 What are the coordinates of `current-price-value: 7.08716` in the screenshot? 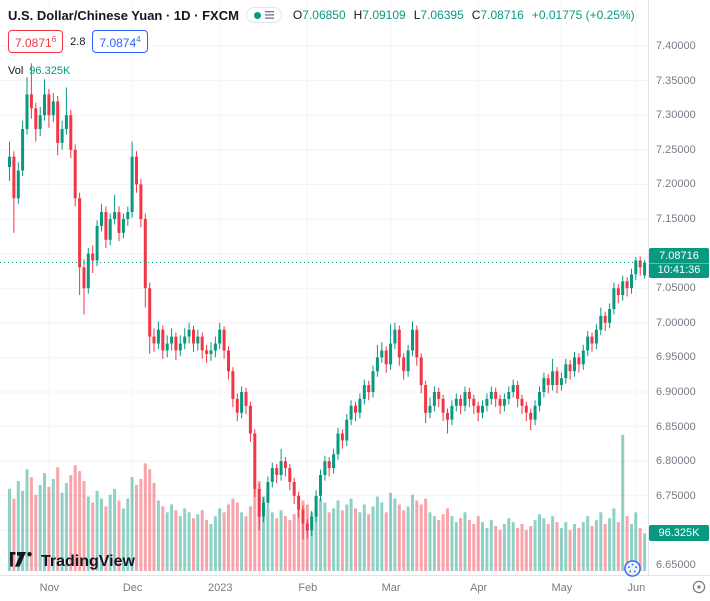 It's located at (679, 256).